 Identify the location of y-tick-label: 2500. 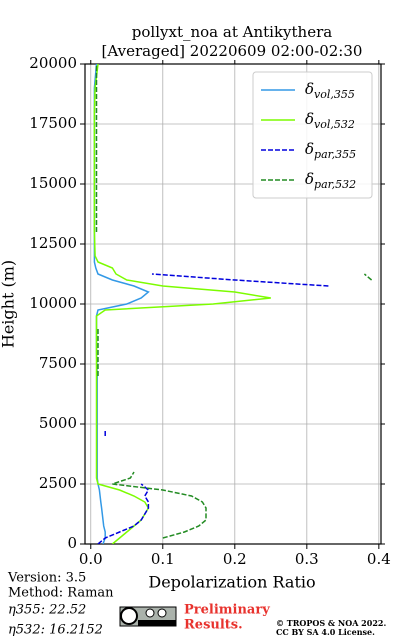
(58, 483).